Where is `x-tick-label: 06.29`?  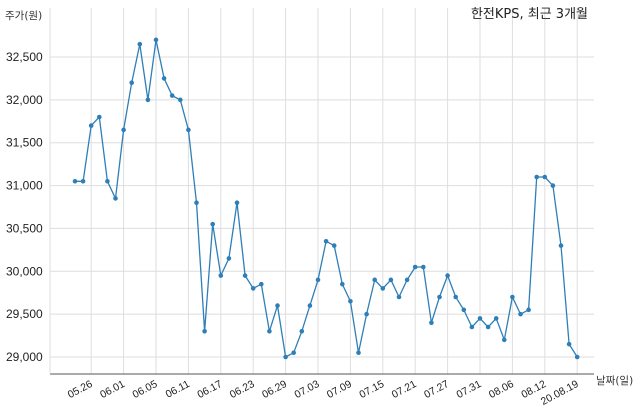
x-tick-label: 06.29 is located at coordinates (274, 389).